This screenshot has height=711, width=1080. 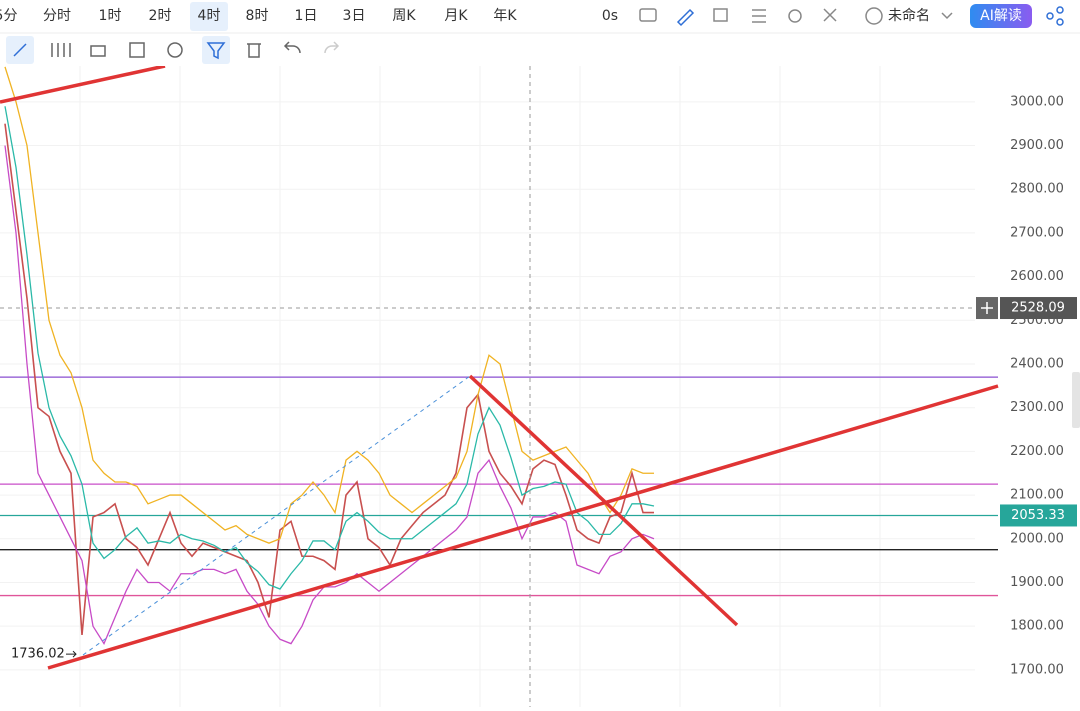 What do you see at coordinates (759, 16) in the screenshot?
I see `list-icon` at bounding box center [759, 16].